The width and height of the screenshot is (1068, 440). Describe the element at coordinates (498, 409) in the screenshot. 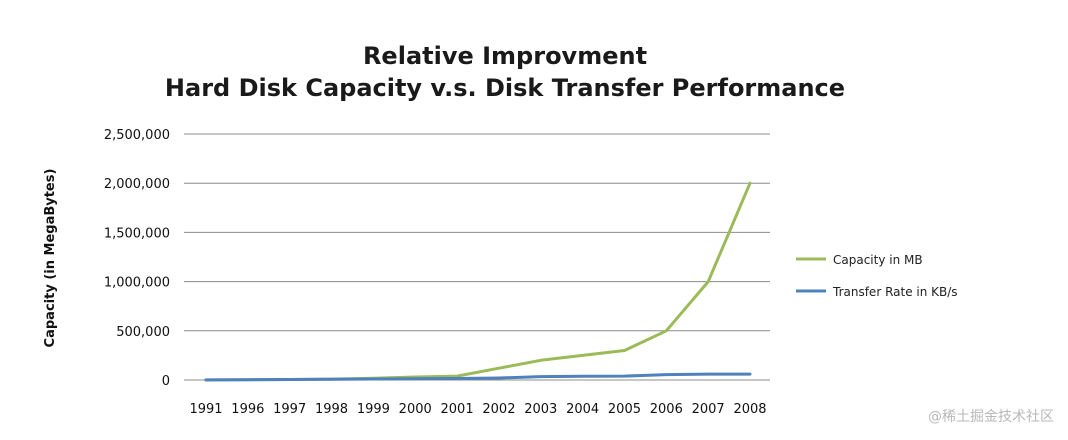

I see `x-tick-label: 2002` at that location.